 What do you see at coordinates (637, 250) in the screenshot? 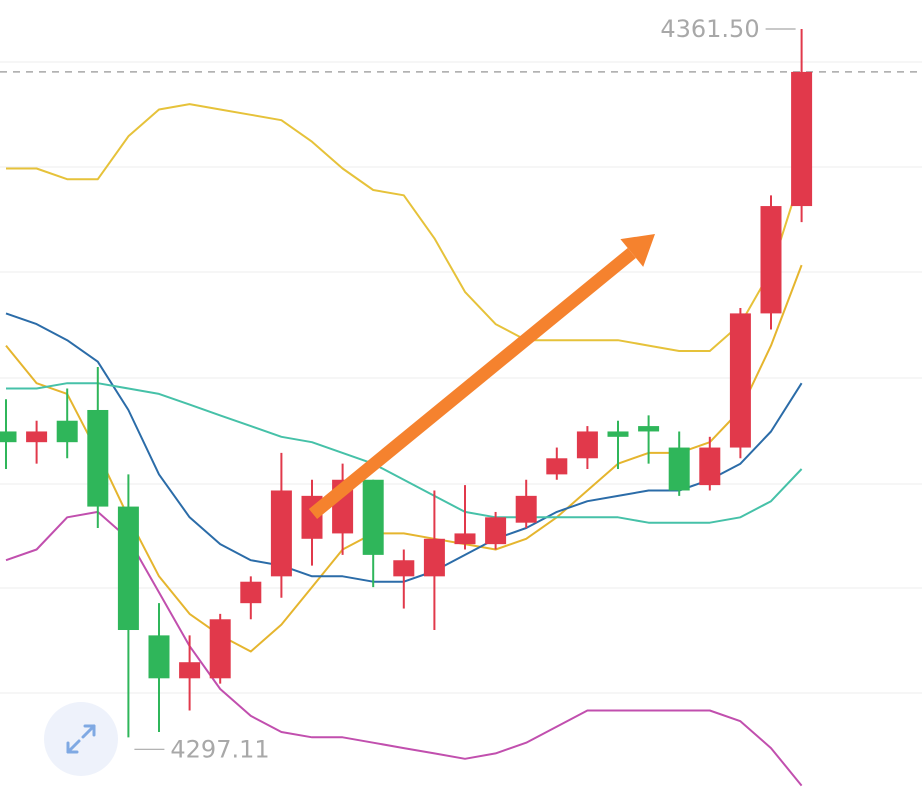
I see `trend-arrow-head` at bounding box center [637, 250].